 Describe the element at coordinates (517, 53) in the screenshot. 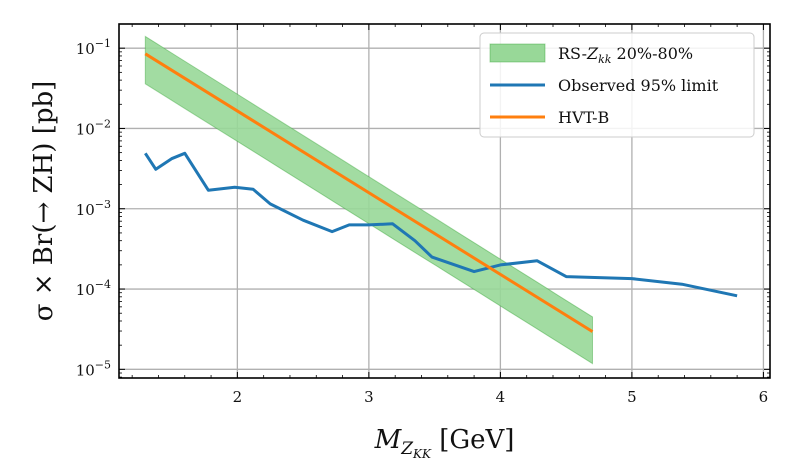

I see `legend-swatch-band` at that location.